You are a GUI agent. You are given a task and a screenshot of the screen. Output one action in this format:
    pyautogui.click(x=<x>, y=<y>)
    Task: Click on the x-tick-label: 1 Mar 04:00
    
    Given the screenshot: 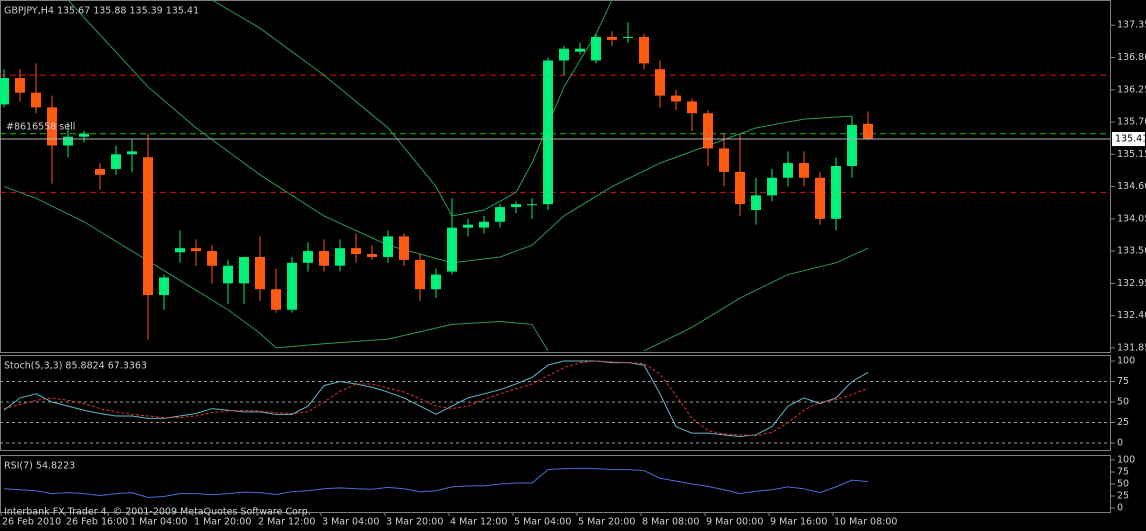 What is the action you would take?
    pyautogui.click(x=158, y=522)
    